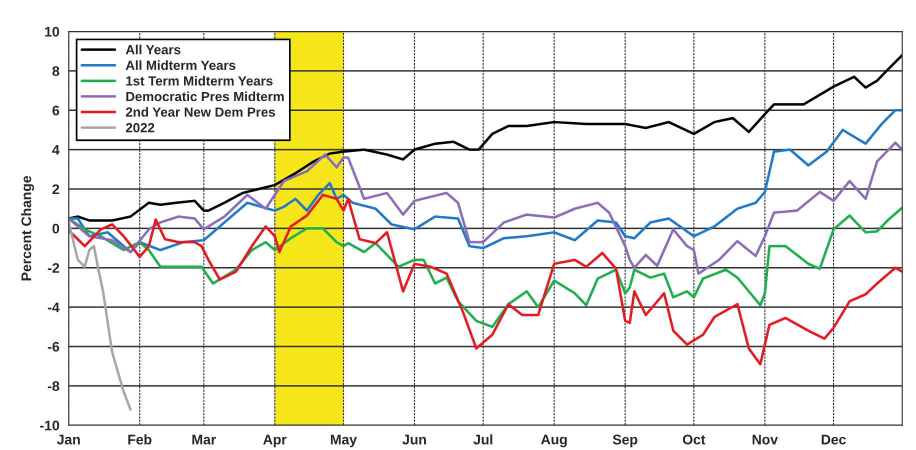 This screenshot has height=450, width=916. I want to click on y-tick-label: -4, so click(54, 307).